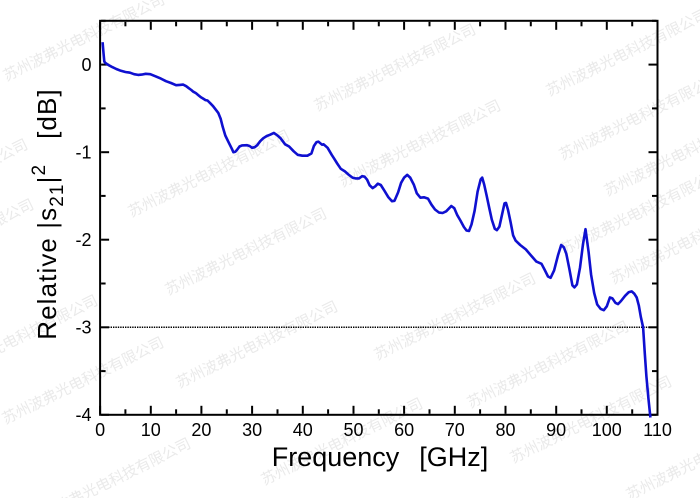 This screenshot has width=700, height=498. What do you see at coordinates (83, 152) in the screenshot?
I see `svg-text: -1` at bounding box center [83, 152].